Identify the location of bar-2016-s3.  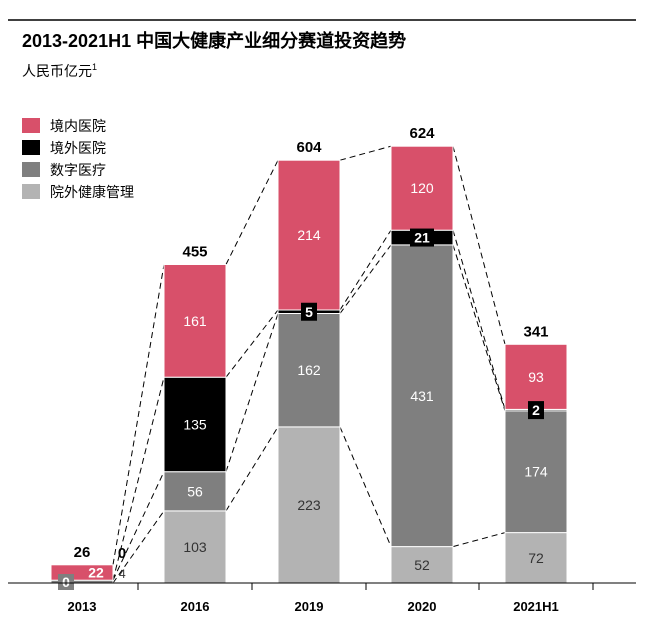
(195, 321).